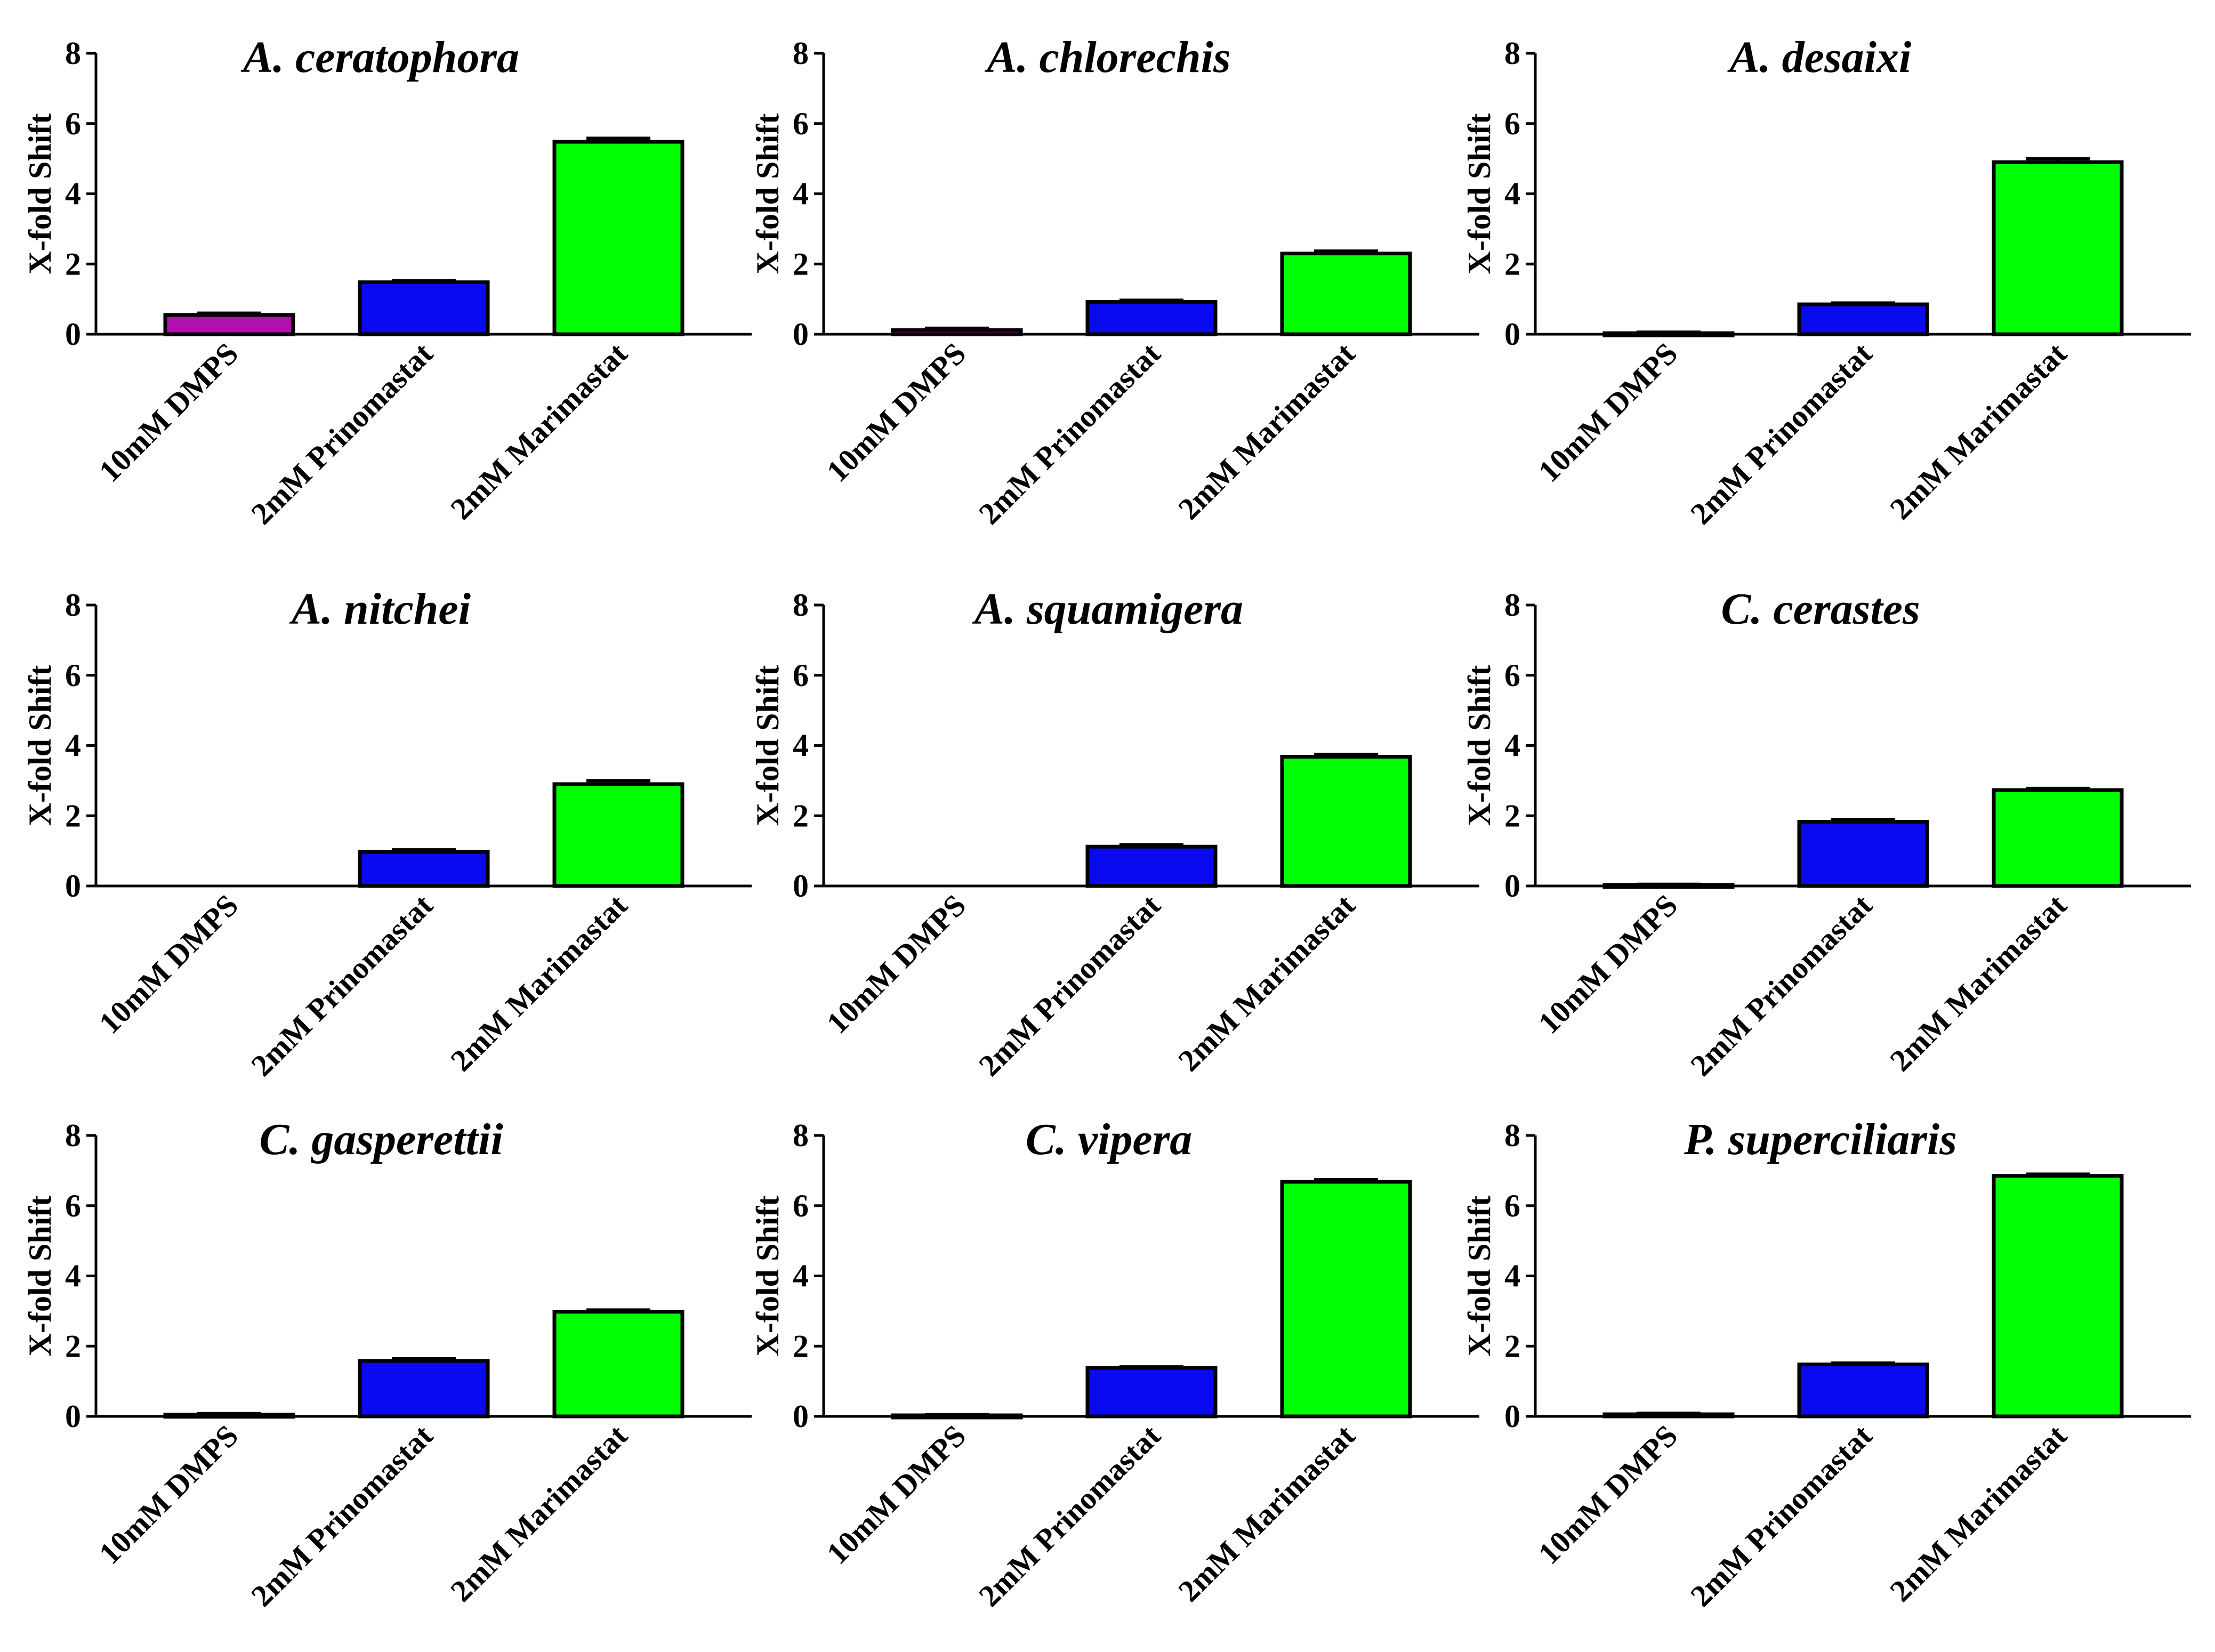 This screenshot has height=1652, width=2215. What do you see at coordinates (1820, 609) in the screenshot?
I see `chart-title: C. cerastes` at bounding box center [1820, 609].